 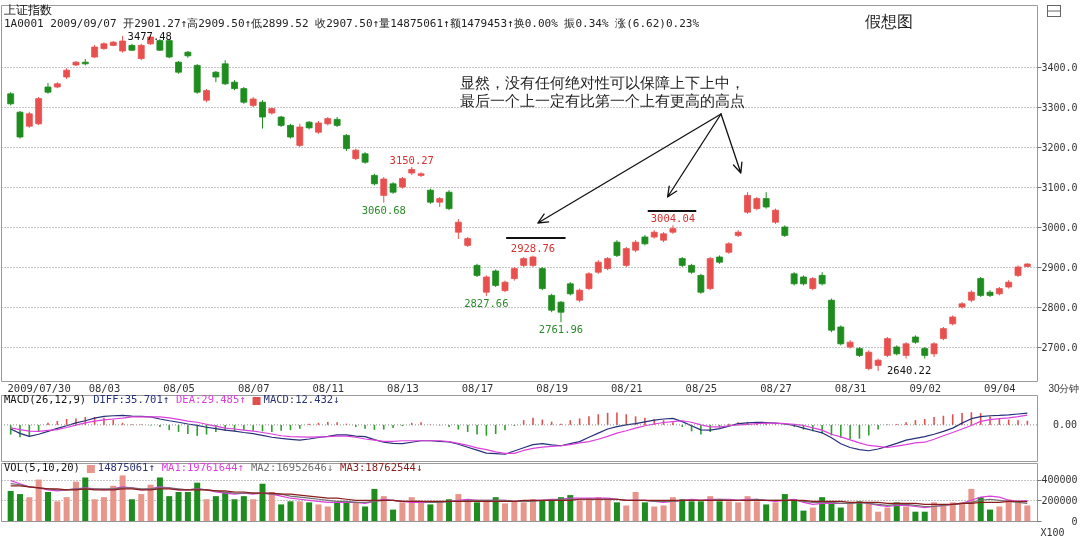 What do you see at coordinates (1059, 227) in the screenshot?
I see `y-tick-label: 3000.0` at bounding box center [1059, 227].